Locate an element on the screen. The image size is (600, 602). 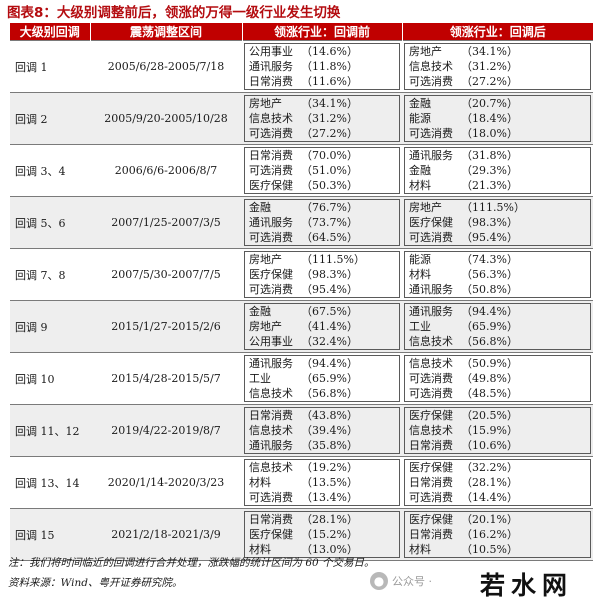
range-cell: 2015/1/27-2015/2/6 is located at coordinates (166, 326).